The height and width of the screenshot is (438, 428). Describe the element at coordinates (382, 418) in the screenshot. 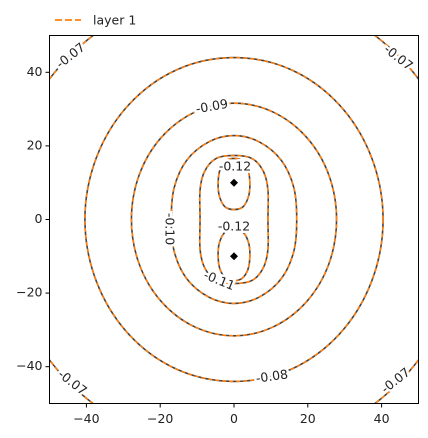

I see `x-tick-label: 40` at that location.